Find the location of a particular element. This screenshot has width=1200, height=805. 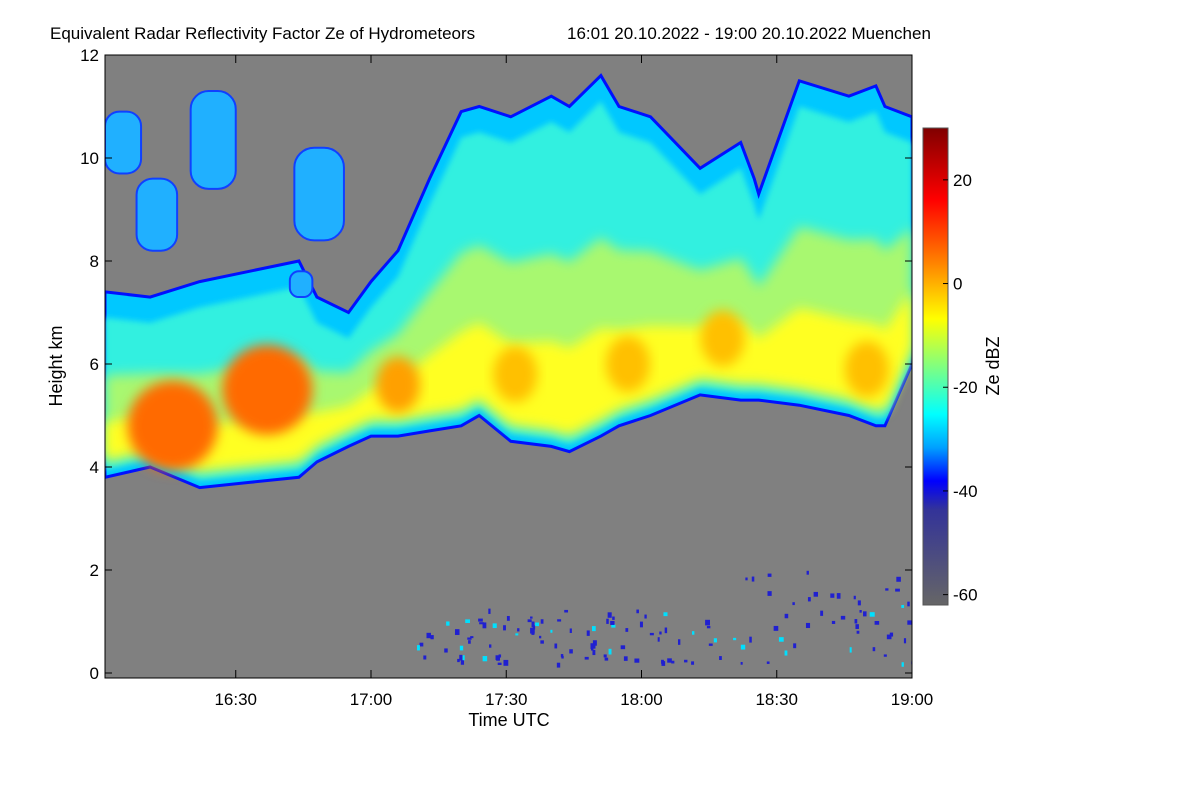

cirrus-patch is located at coordinates (301, 284).